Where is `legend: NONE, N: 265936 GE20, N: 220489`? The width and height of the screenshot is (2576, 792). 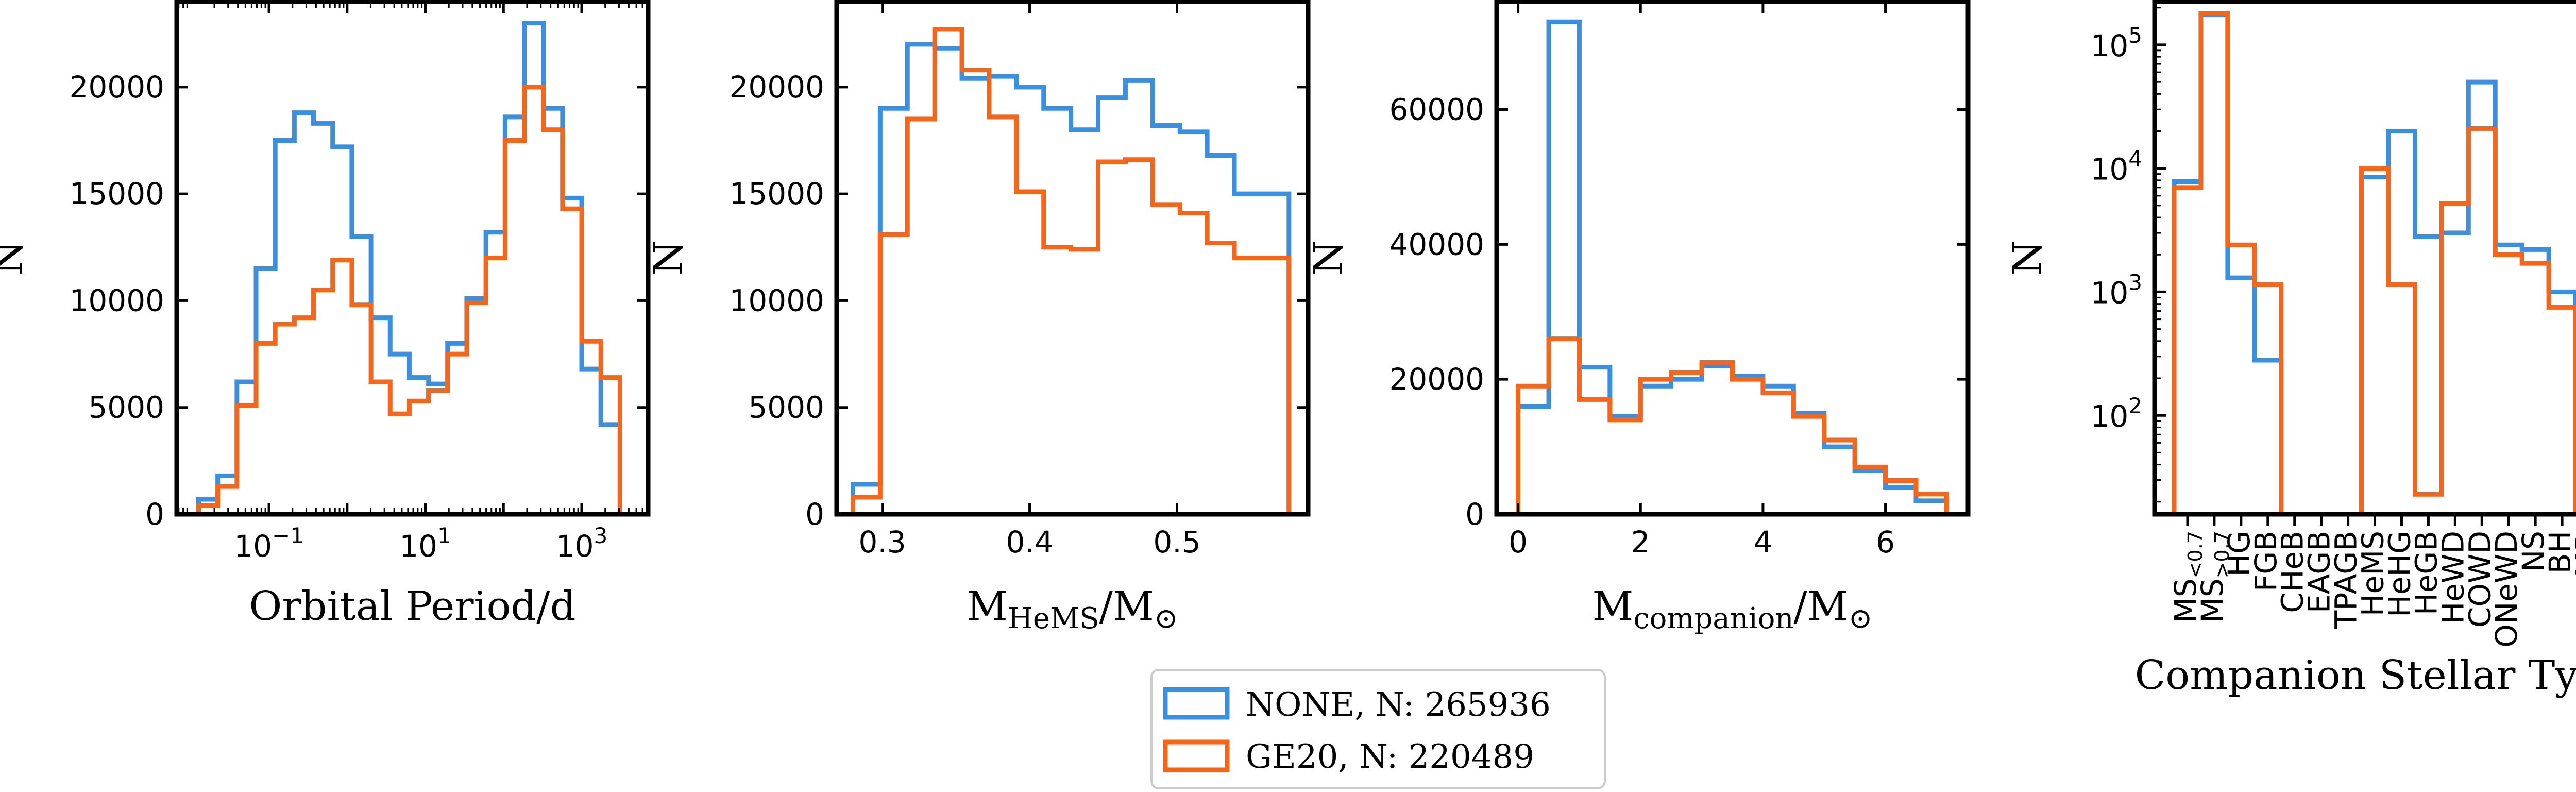
legend: NONE, N: 265936 GE20, N: 220489 is located at coordinates (1378, 729).